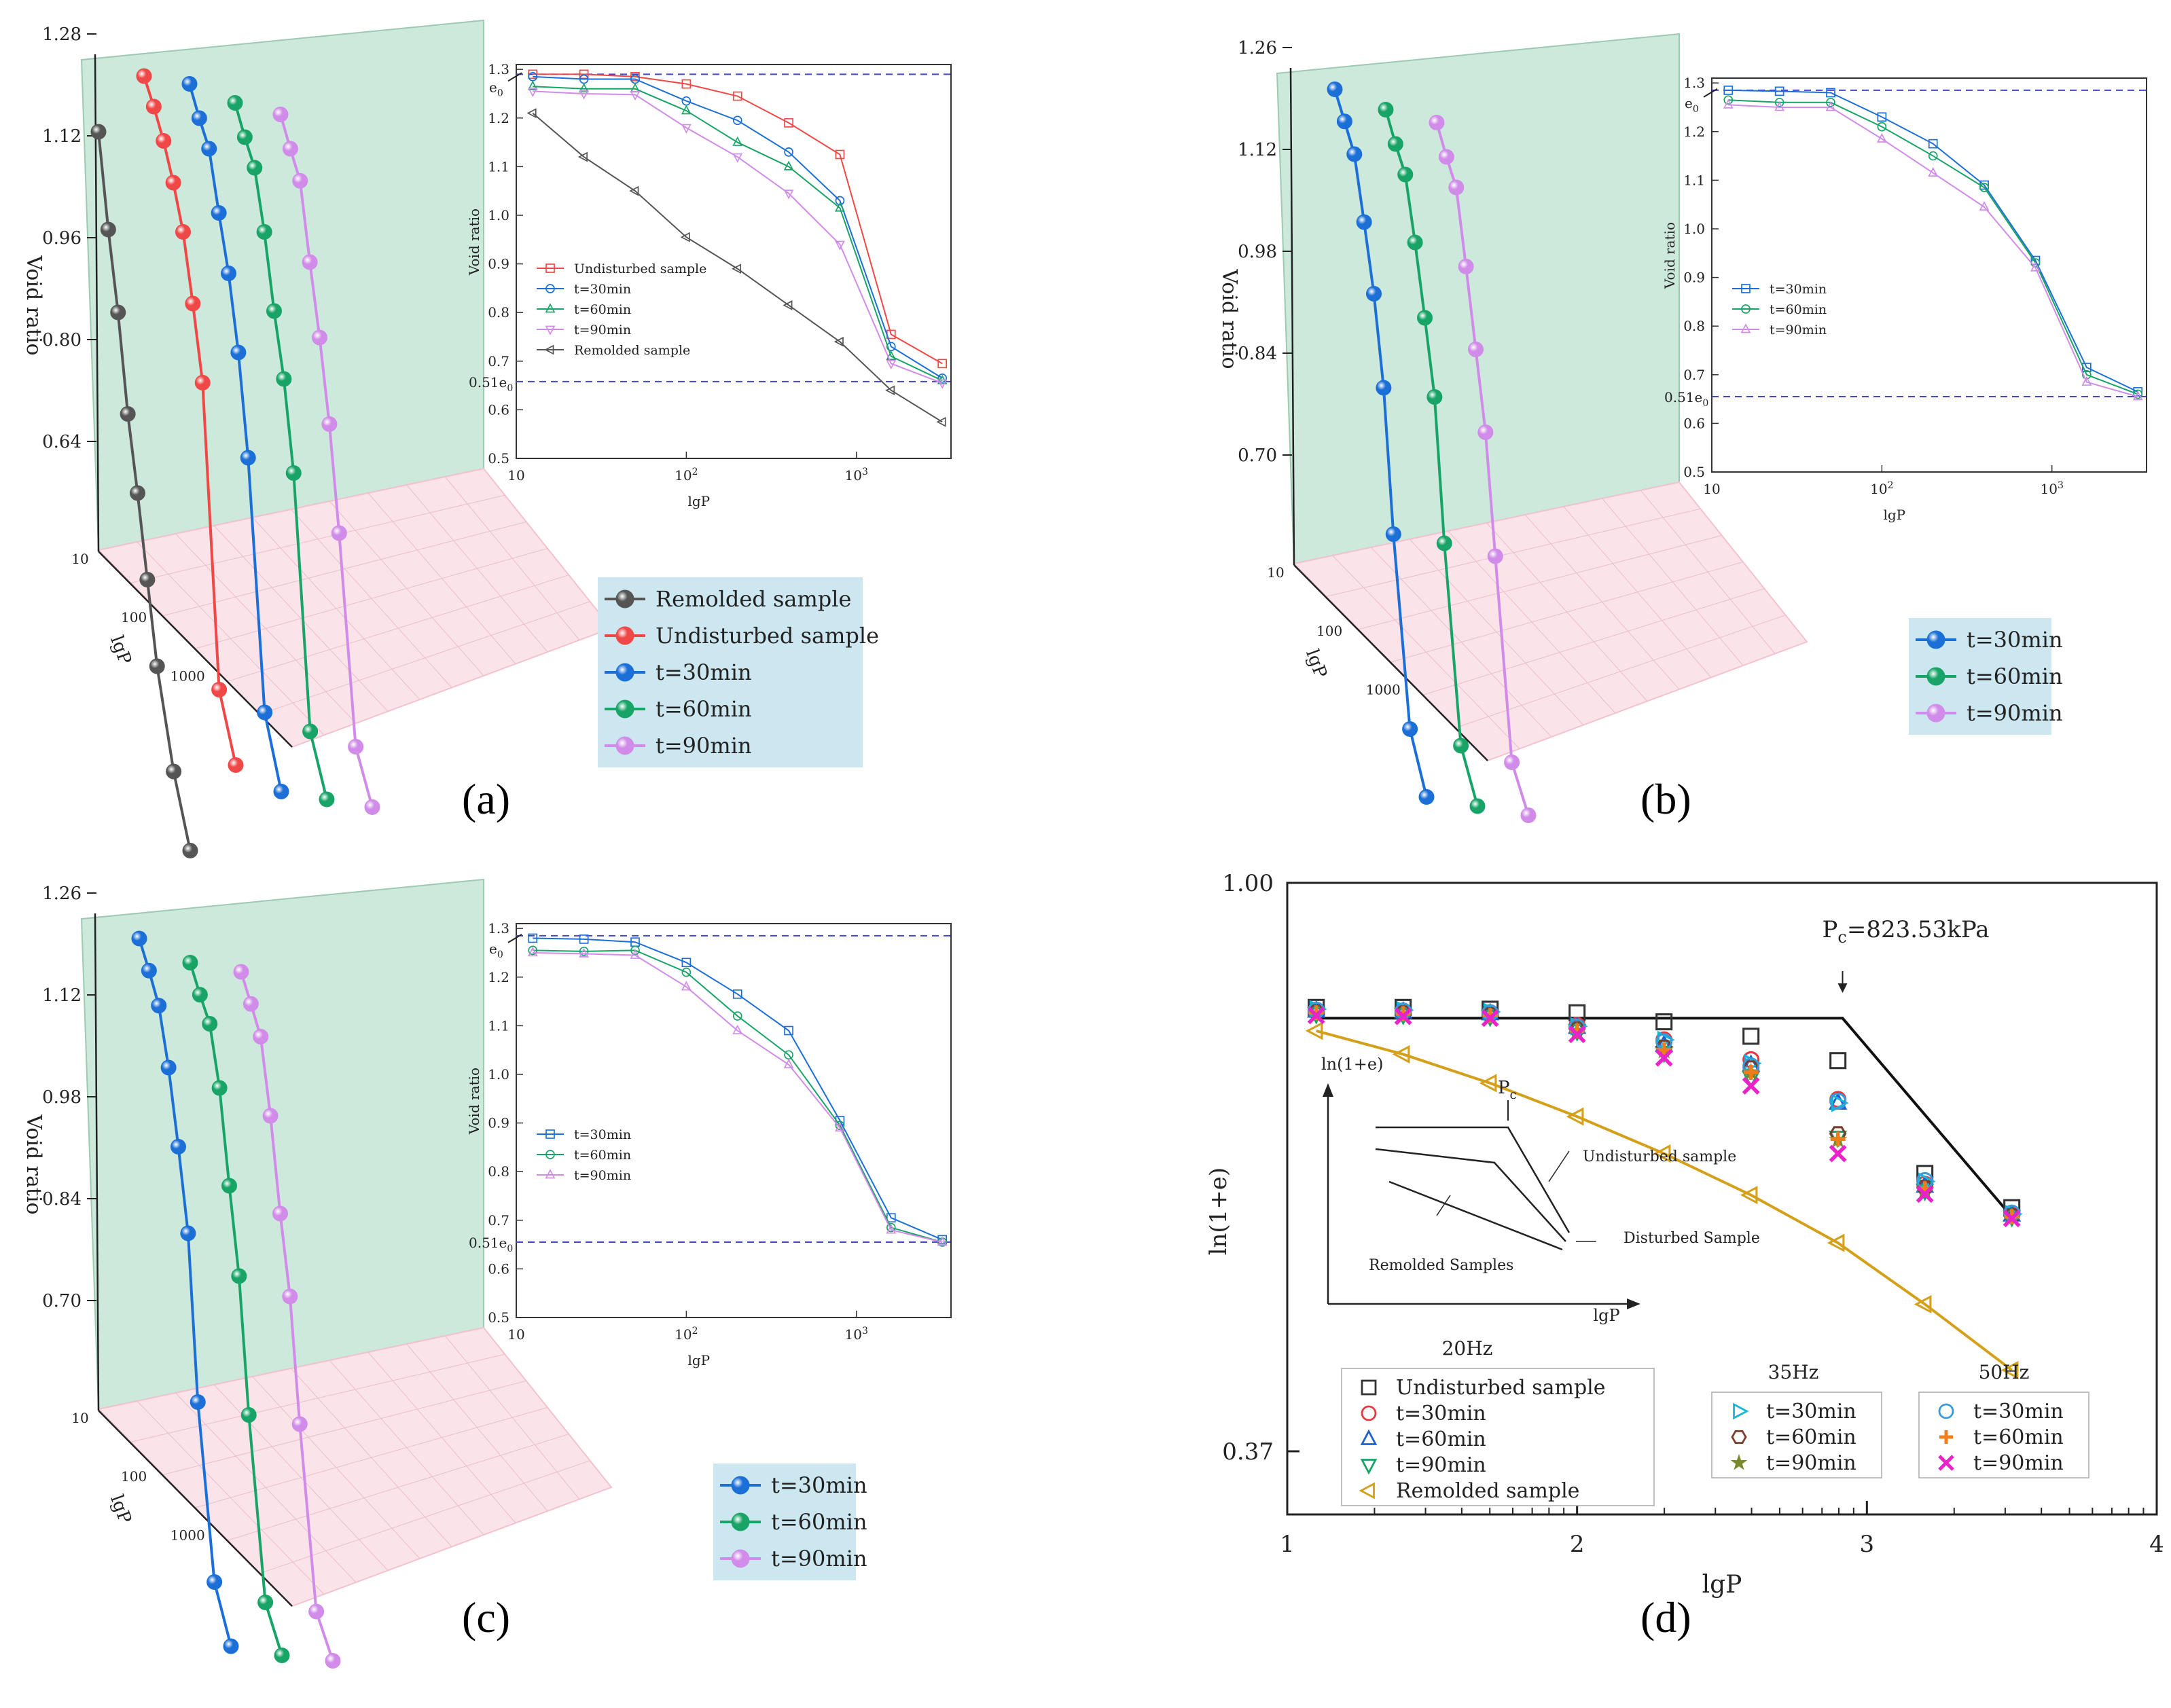  Describe the element at coordinates (753, 599) in the screenshot. I see `legend-label: Remolded sample` at that location.